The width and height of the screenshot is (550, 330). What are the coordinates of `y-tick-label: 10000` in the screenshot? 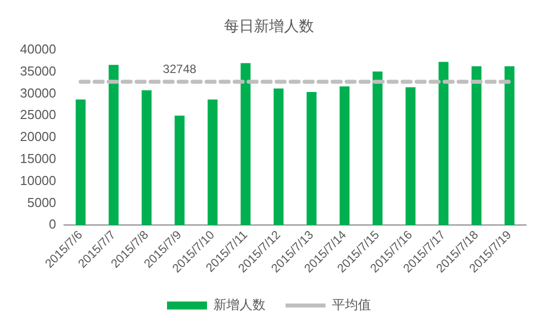 It's located at (38, 180).